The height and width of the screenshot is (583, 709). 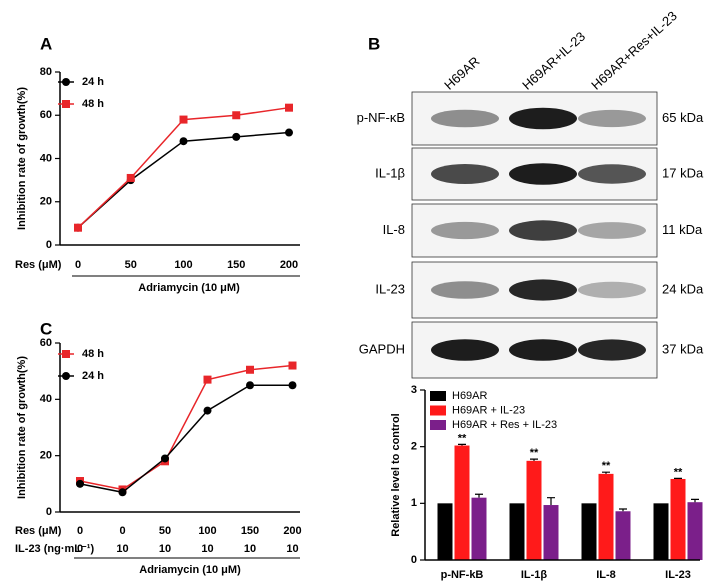 What do you see at coordinates (374, 43) in the screenshot?
I see `panel-label: B` at bounding box center [374, 43].